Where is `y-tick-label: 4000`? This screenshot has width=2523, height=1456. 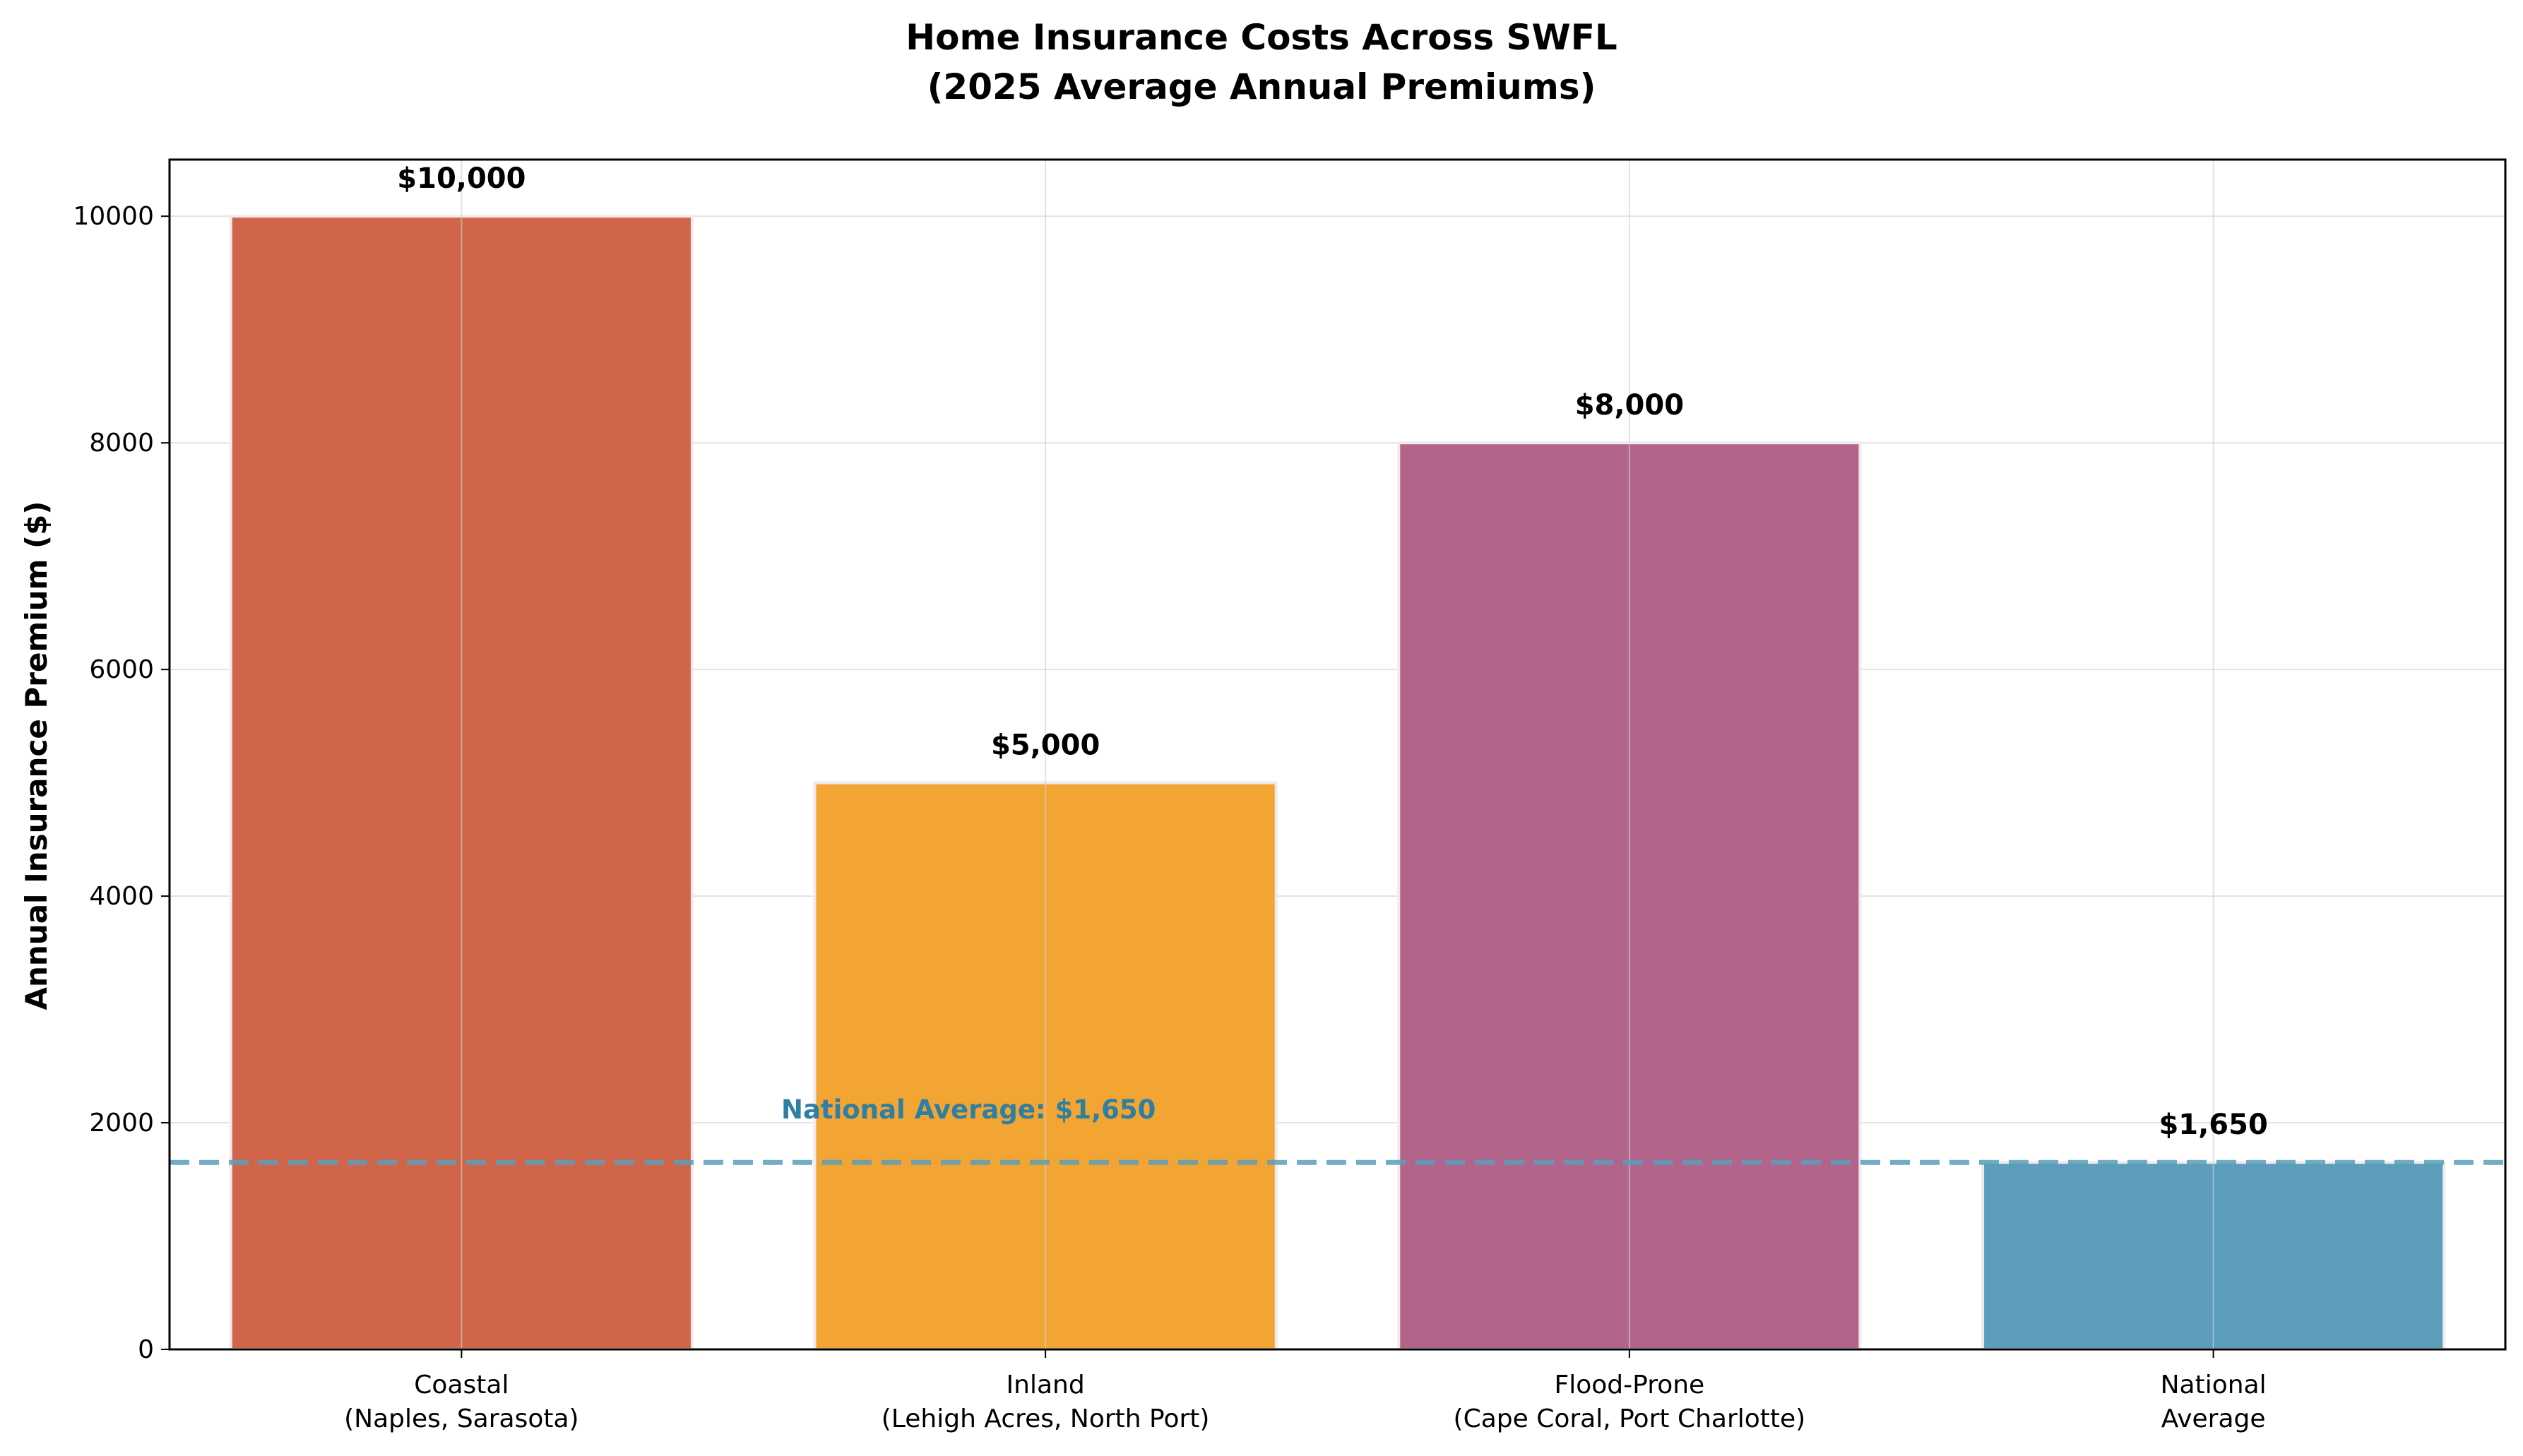 y-tick-label: 4000 is located at coordinates (121, 897).